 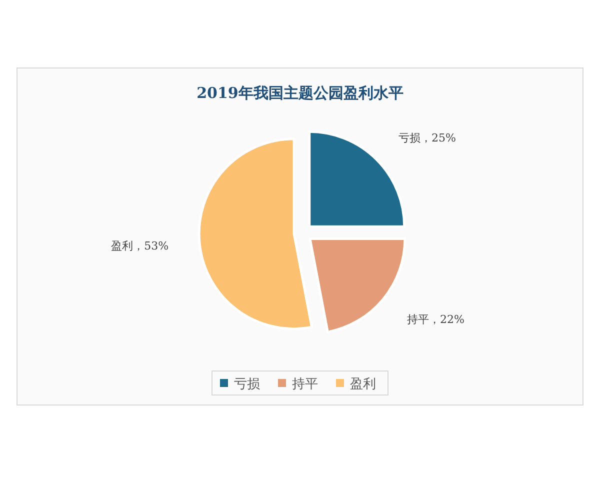 I want to click on legend-label: 盈利, so click(x=363, y=384).